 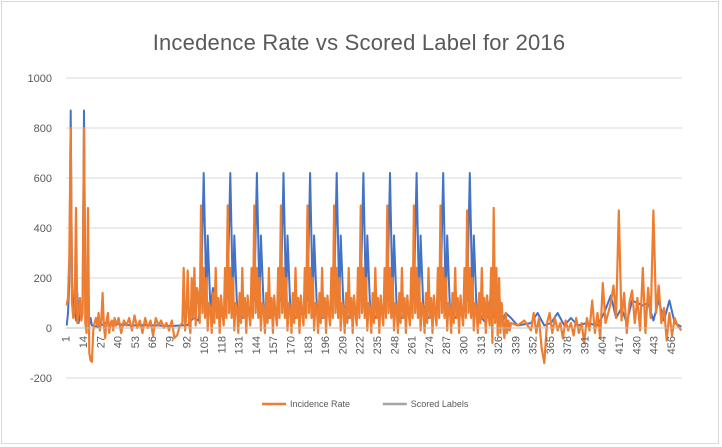 What do you see at coordinates (67, 339) in the screenshot?
I see `x-tick-label: 1` at bounding box center [67, 339].